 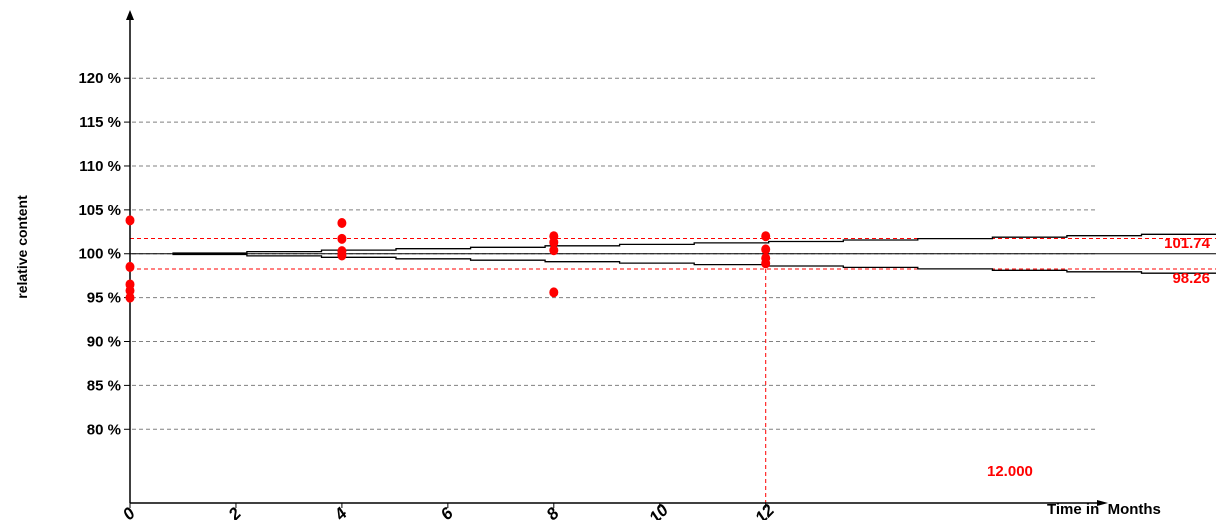 I want to click on y-tick-label: 95 %, so click(x=104, y=298).